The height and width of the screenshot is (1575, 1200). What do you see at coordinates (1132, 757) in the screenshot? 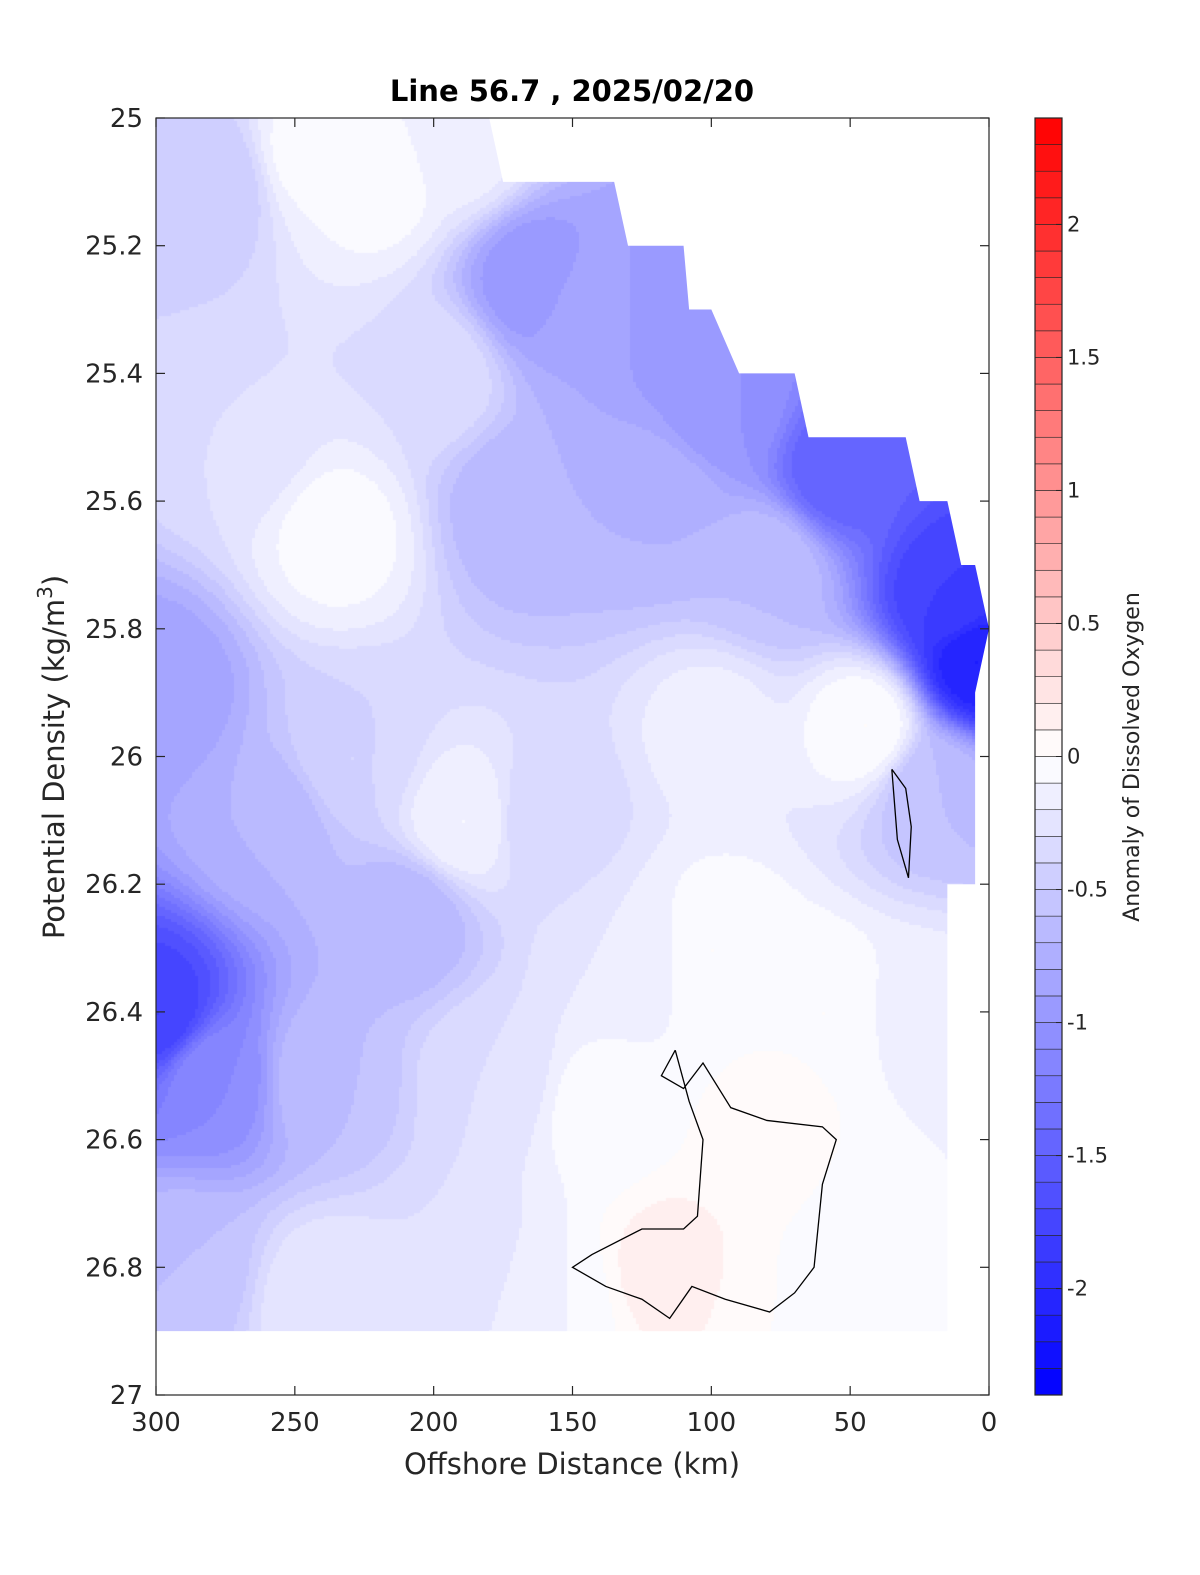
I see `colorbar-label: Anomaly of Dissolved Oxygen` at bounding box center [1132, 757].